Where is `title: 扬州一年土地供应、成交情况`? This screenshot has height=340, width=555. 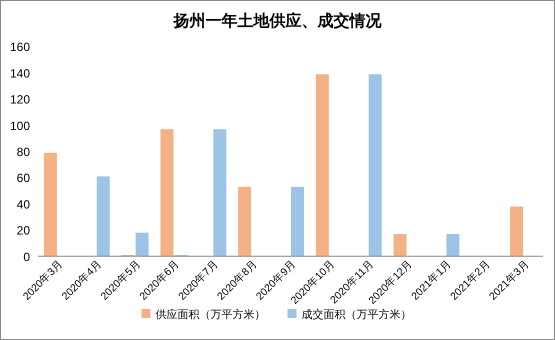
title: 扬州一年土地供应、成交情况 is located at coordinates (278, 21).